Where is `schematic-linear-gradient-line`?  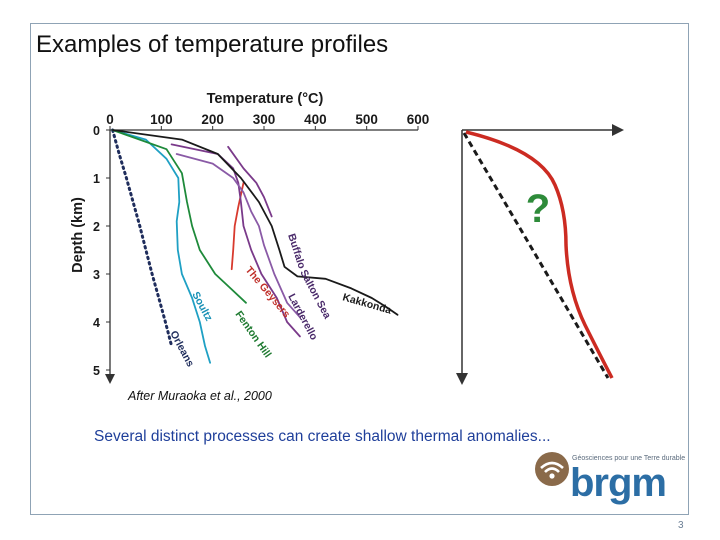
schematic-linear-gradient-line is located at coordinates (536, 255).